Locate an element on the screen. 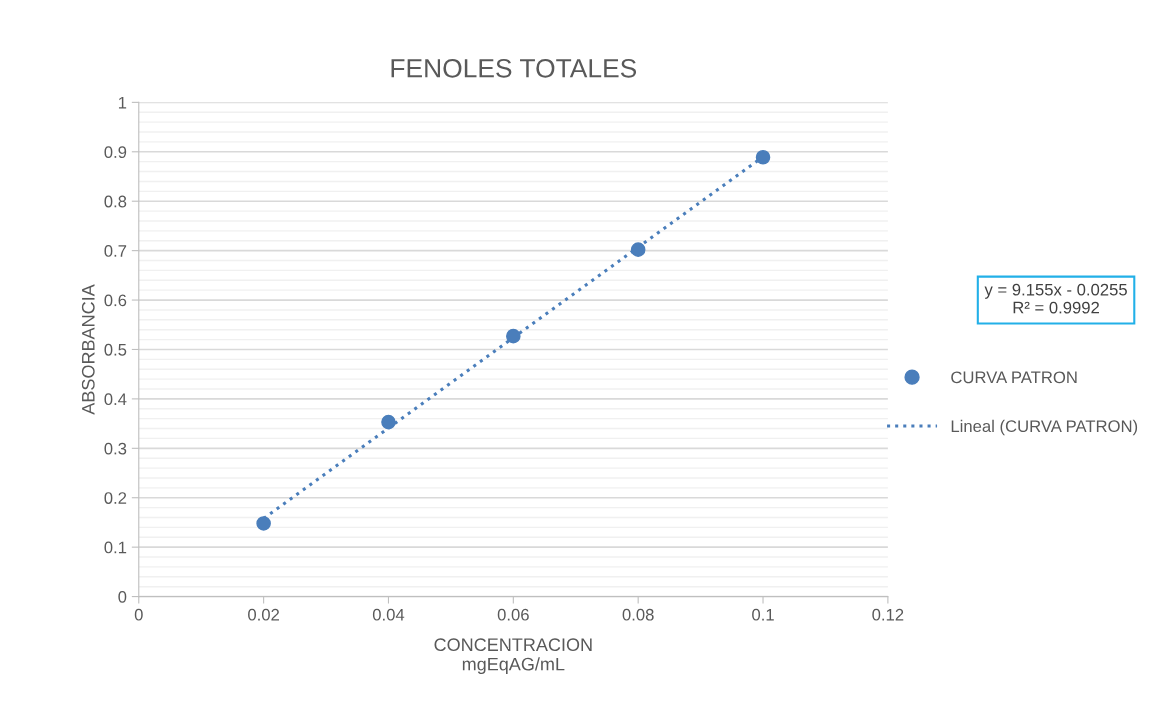 The image size is (1176, 706). y-tick-label: 1 is located at coordinates (122, 102).